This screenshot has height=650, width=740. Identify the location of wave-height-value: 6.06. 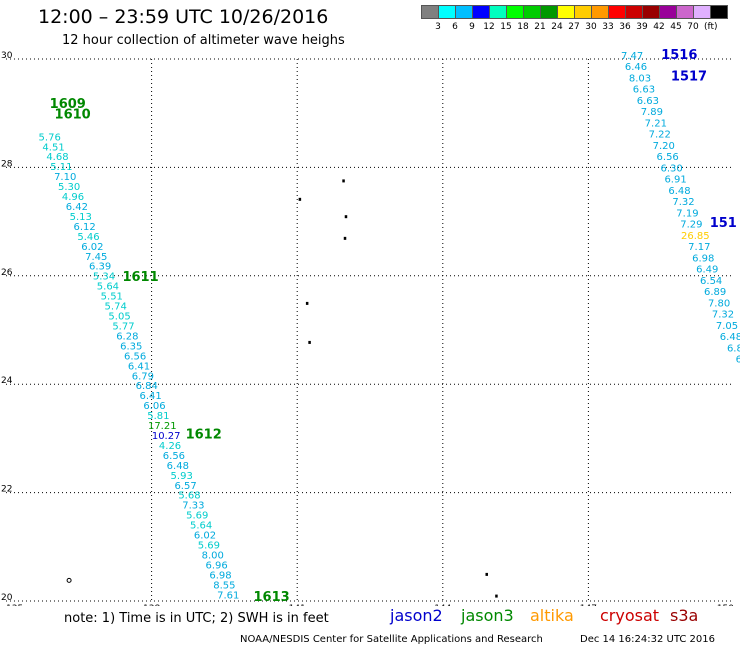
(154, 406).